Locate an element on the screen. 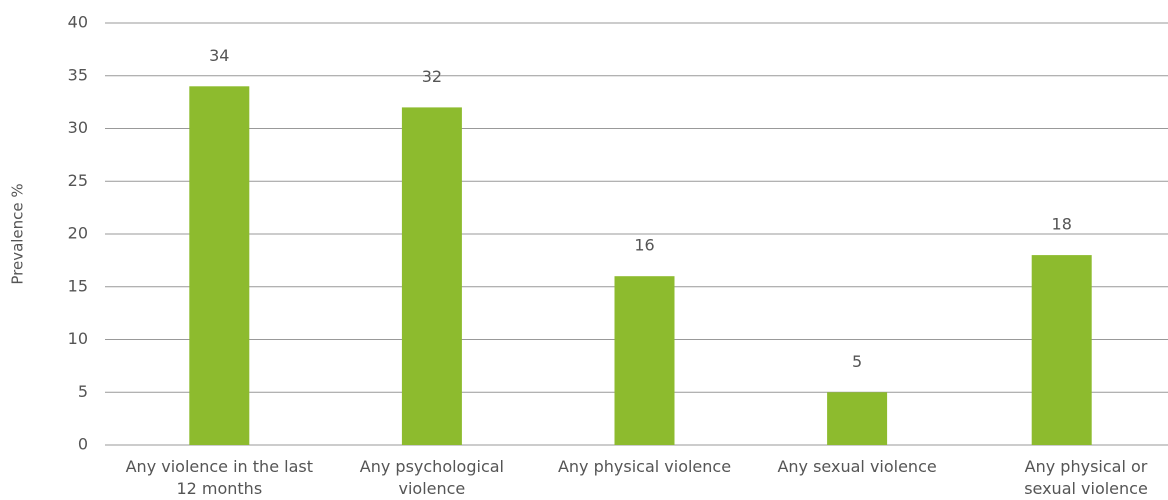  x-tick-label: Any sexual violence is located at coordinates (857, 466).